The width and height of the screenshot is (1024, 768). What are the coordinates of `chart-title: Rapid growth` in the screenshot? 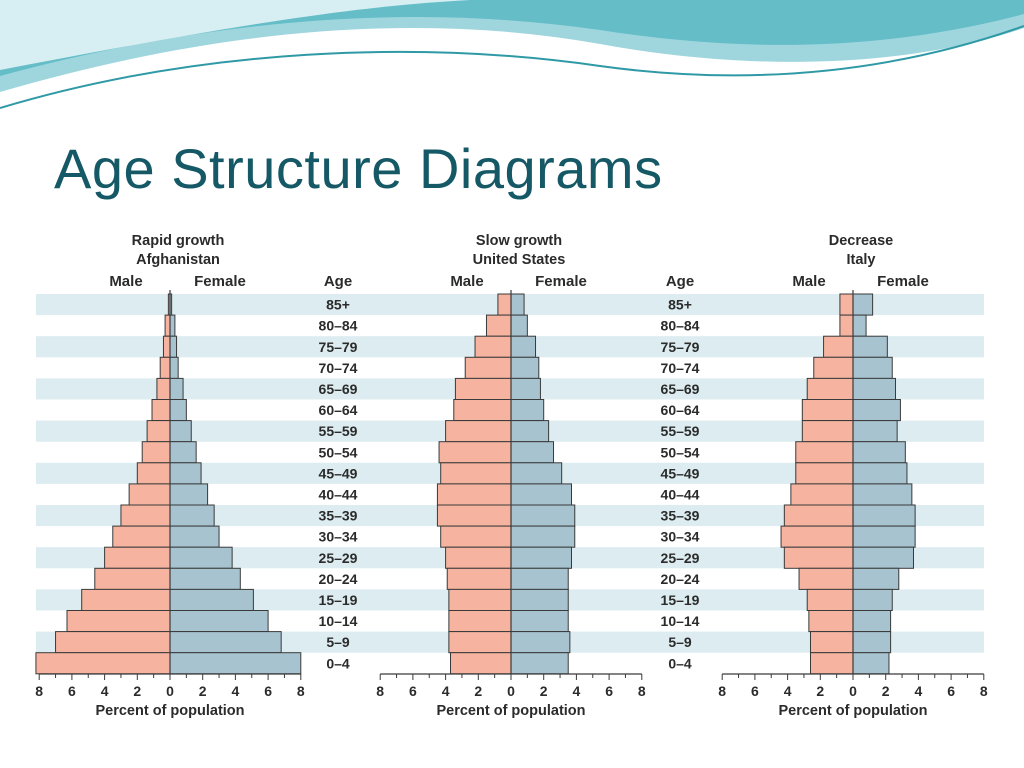 It's located at (178, 241).